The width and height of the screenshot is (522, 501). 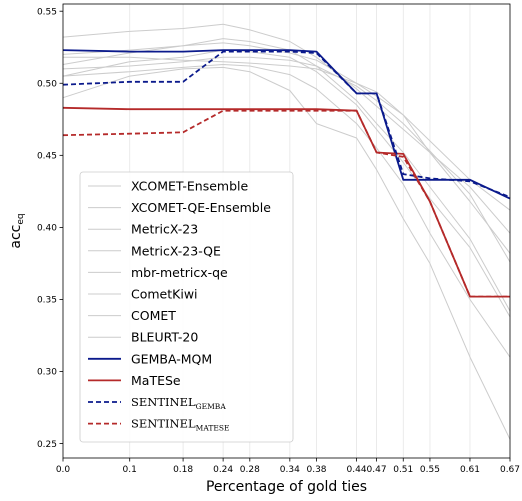 What do you see at coordinates (156, 380) in the screenshot?
I see `legend-label: MaTESe` at bounding box center [156, 380].